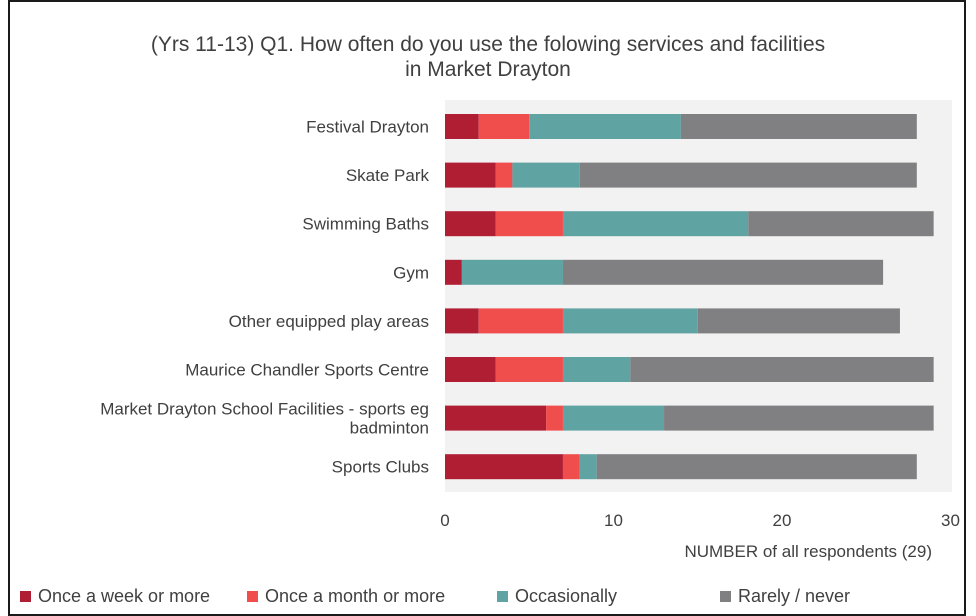 This screenshot has width=976, height=616. Describe the element at coordinates (124, 596) in the screenshot. I see `legend-label: Once a week or more` at that location.